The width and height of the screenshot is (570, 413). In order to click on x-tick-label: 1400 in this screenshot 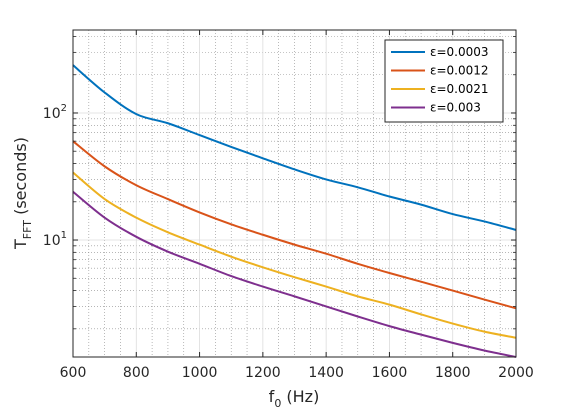, I will do `click(326, 373)`.